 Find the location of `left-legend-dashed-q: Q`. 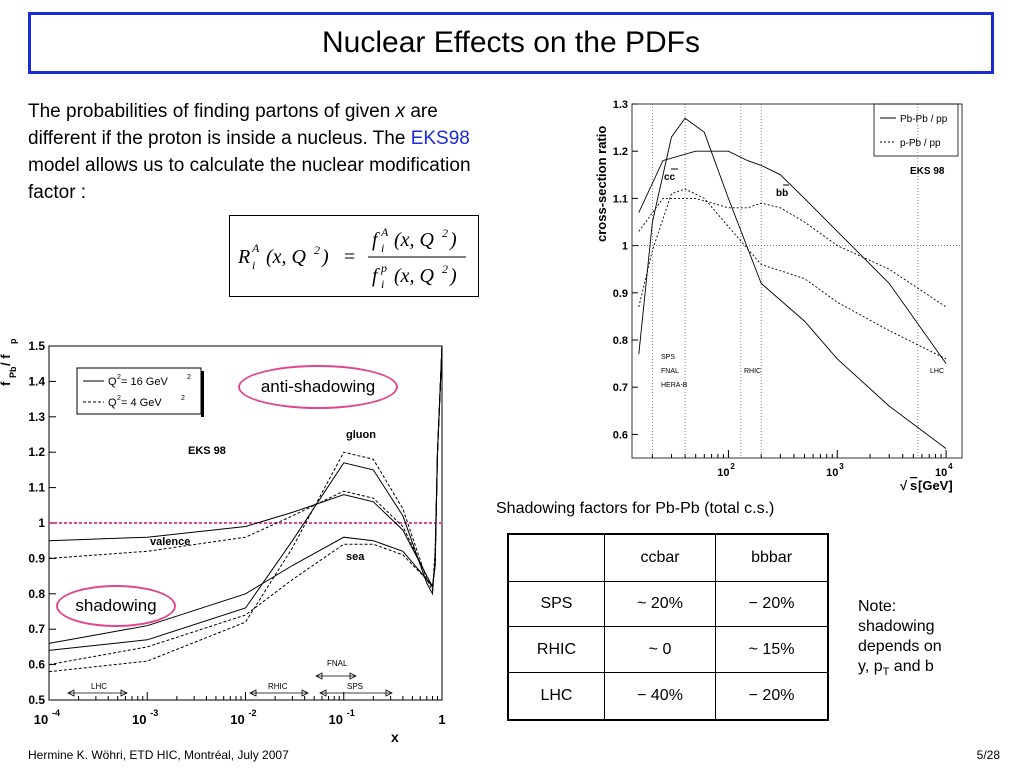

left-legend-dashed-q: Q is located at coordinates (112, 403).